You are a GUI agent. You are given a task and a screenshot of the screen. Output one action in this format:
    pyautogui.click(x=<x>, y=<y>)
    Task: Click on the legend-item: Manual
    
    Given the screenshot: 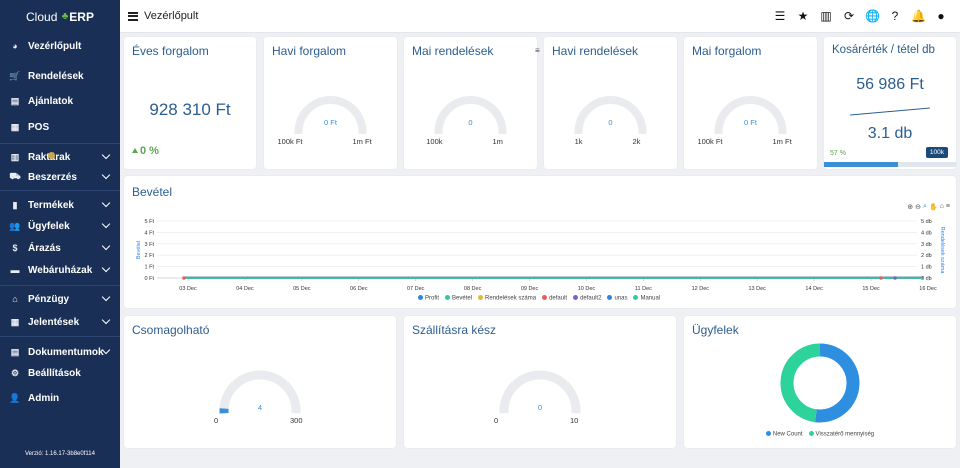 What is the action you would take?
    pyautogui.click(x=646, y=298)
    